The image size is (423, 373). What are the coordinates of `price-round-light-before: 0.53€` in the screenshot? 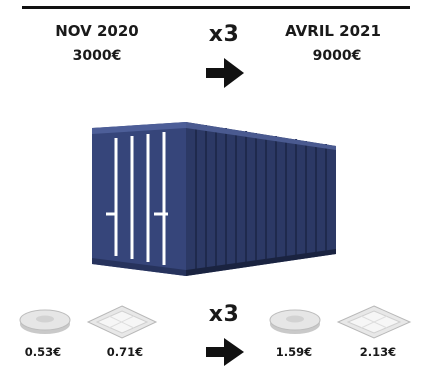 It's located at (43, 352).